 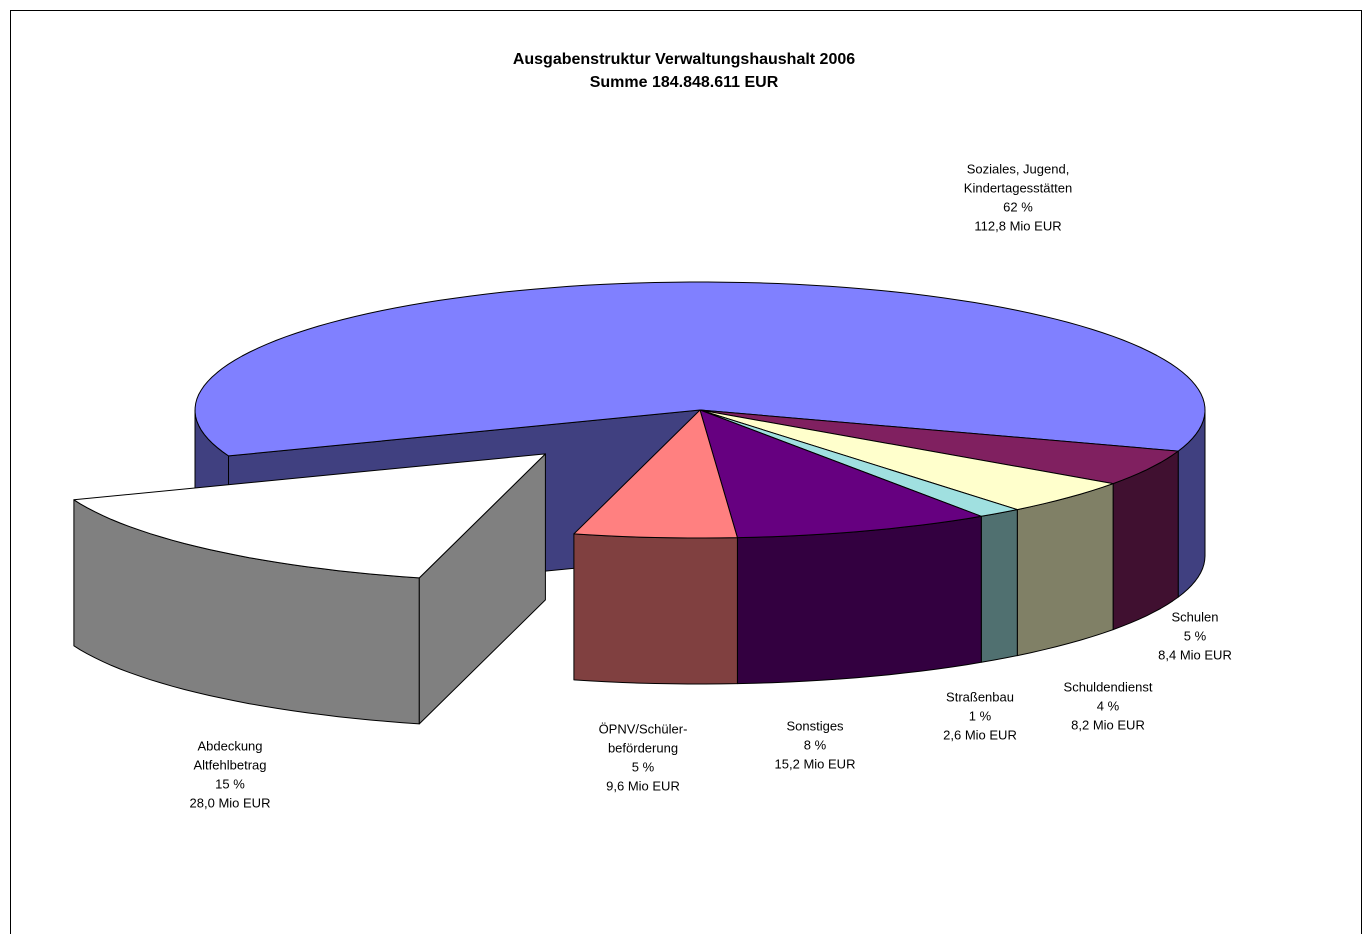 What do you see at coordinates (230, 802) in the screenshot?
I see `value-label: 28,0 Mio EUR` at bounding box center [230, 802].